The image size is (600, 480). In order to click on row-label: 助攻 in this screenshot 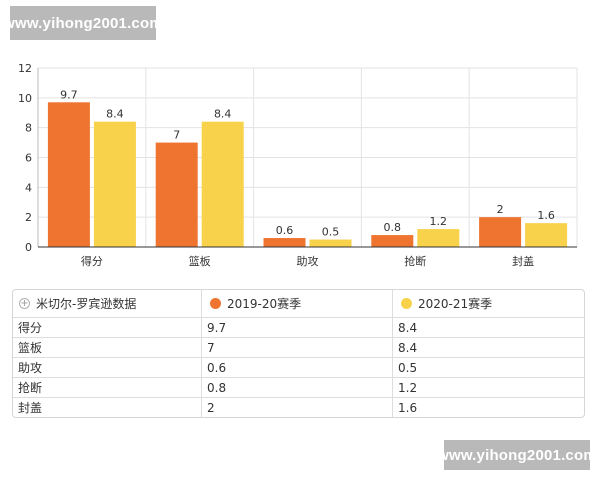, I will do `click(30, 368)`.